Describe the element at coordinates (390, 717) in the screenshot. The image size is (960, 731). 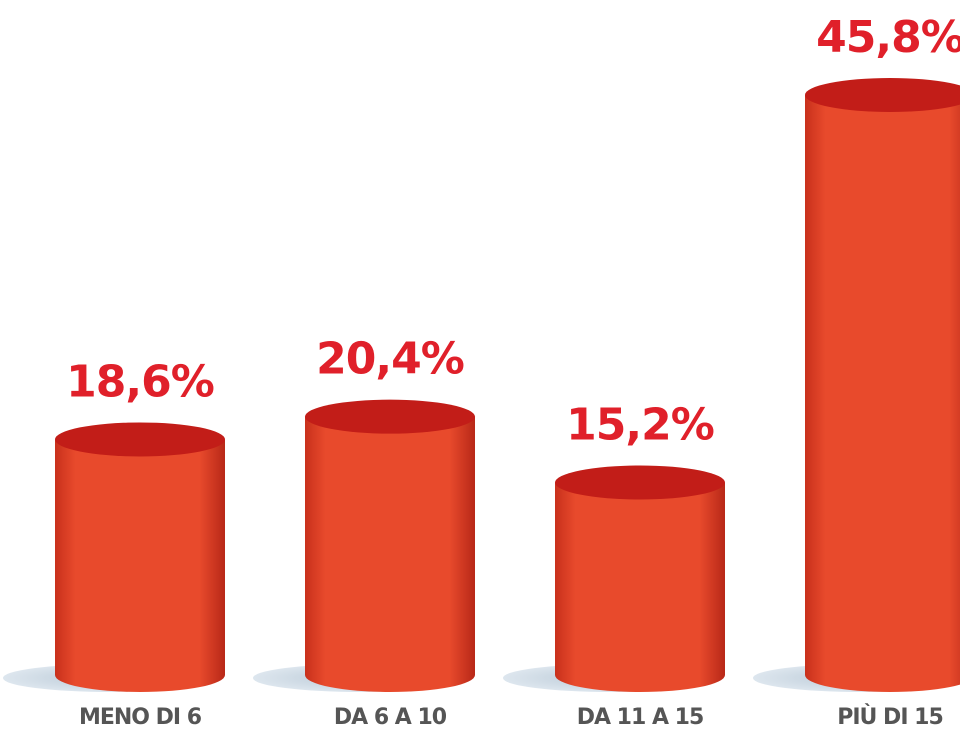
I see `x-tick-label: DA 6 A 10` at that location.